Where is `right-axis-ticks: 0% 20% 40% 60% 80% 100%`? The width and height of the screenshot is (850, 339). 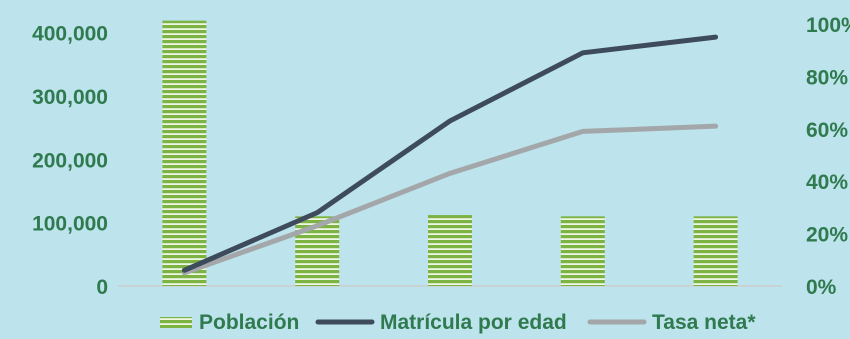
right-axis-ticks: 0% 20% 40% 60% 80% 100% is located at coordinates (828, 156).